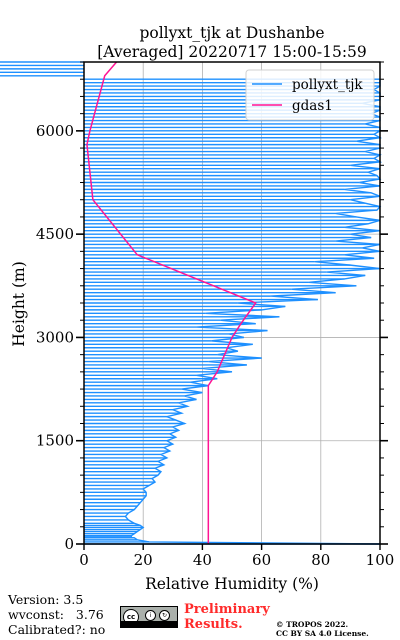  Describe the element at coordinates (84, 560) in the screenshot. I see `x-tick-label: 0` at that location.